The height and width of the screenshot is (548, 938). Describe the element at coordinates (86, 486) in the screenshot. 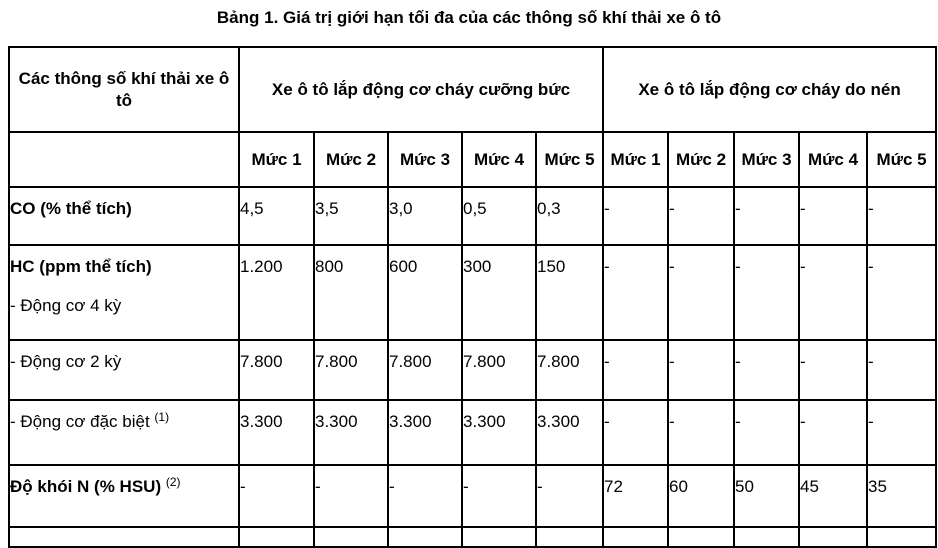

I see `row-label: Độ khói N (% HSU)` at that location.